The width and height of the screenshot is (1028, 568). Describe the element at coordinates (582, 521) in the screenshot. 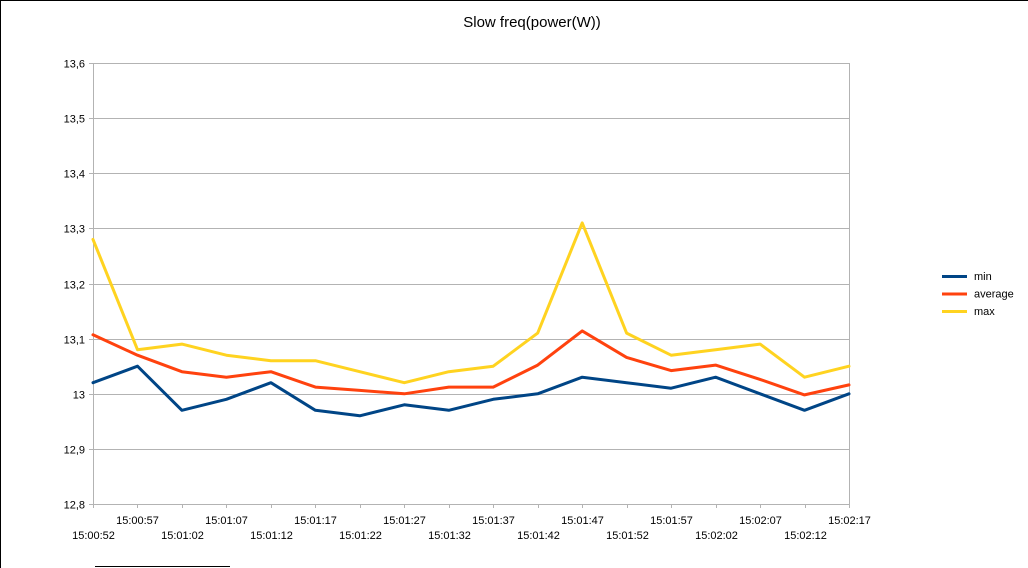

I see `x-tick-label: 15:01:47` at that location.